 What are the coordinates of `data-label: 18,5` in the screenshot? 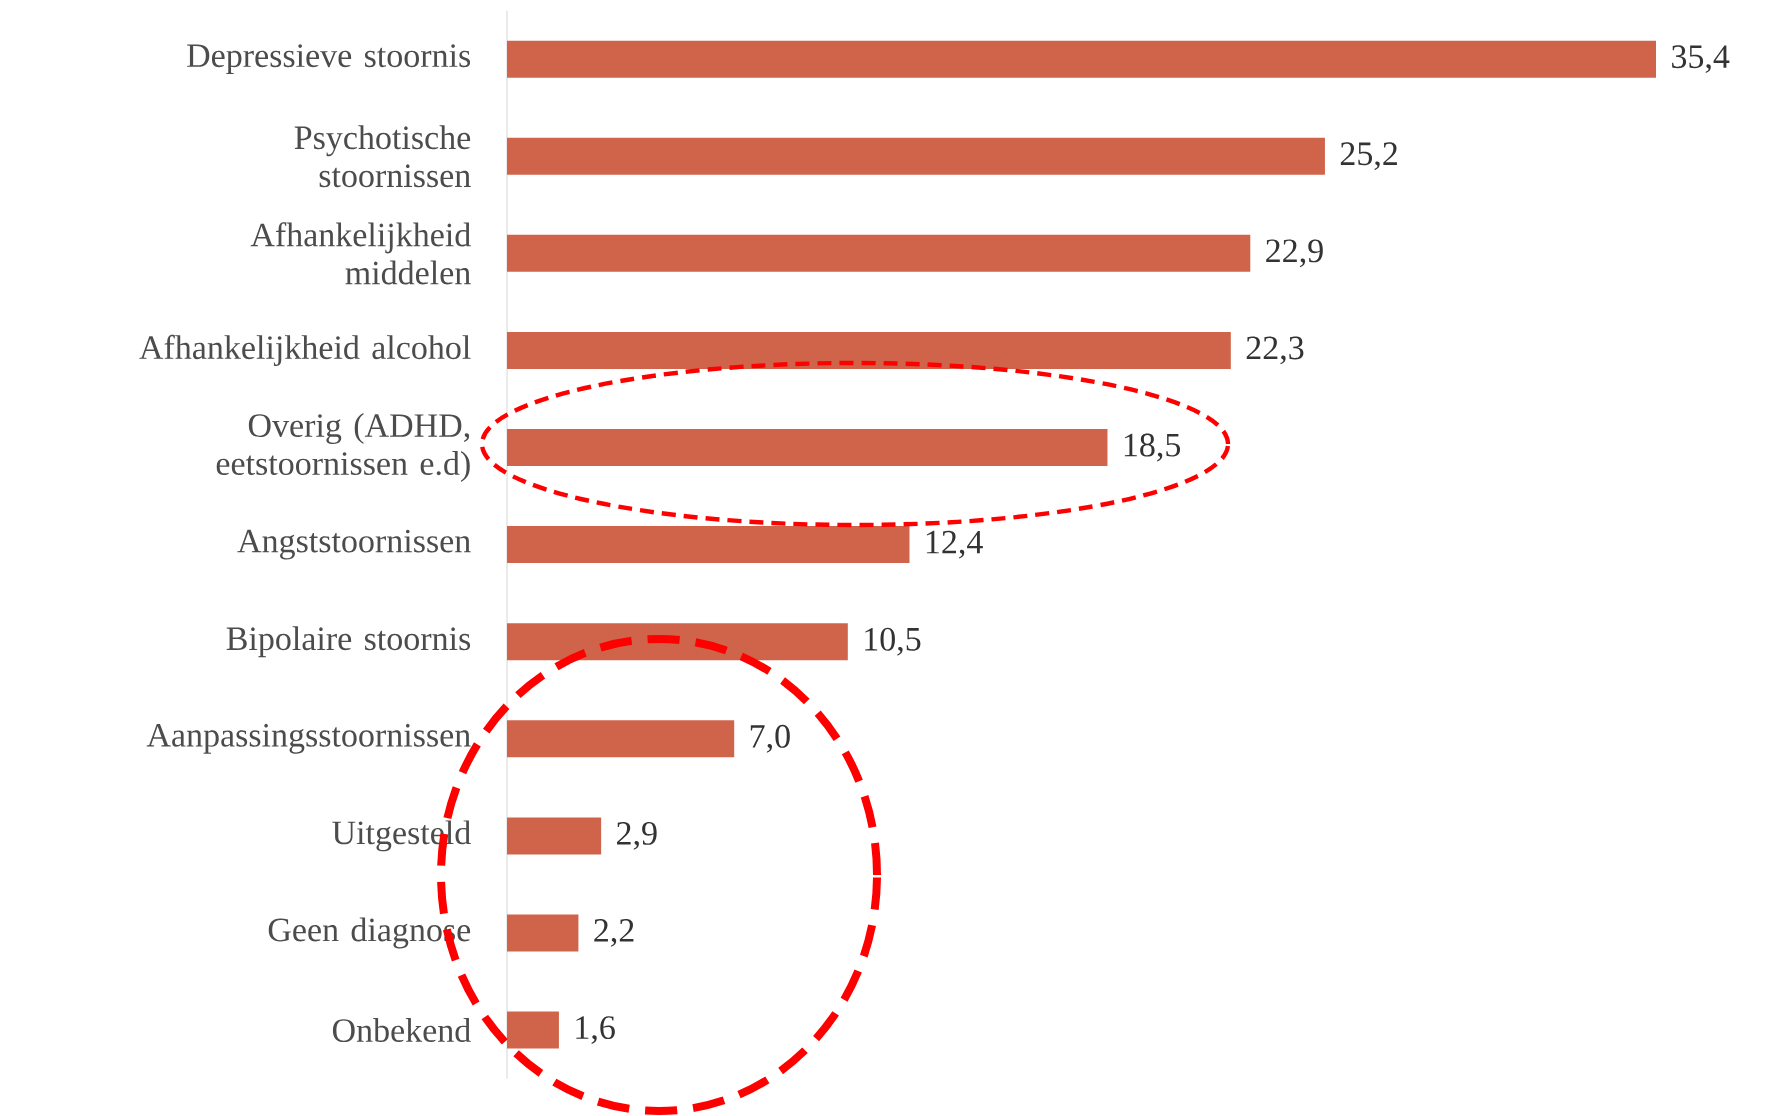 It's located at (1152, 447).